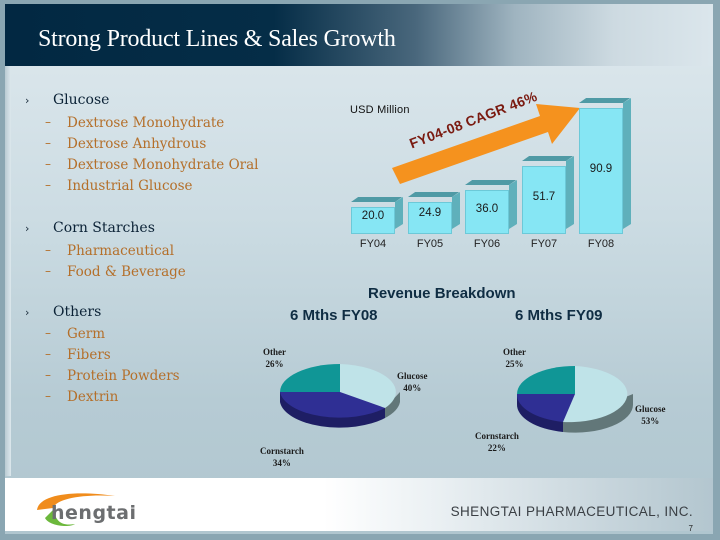 The width and height of the screenshot is (720, 540). I want to click on bar-category: FY05, so click(430, 244).